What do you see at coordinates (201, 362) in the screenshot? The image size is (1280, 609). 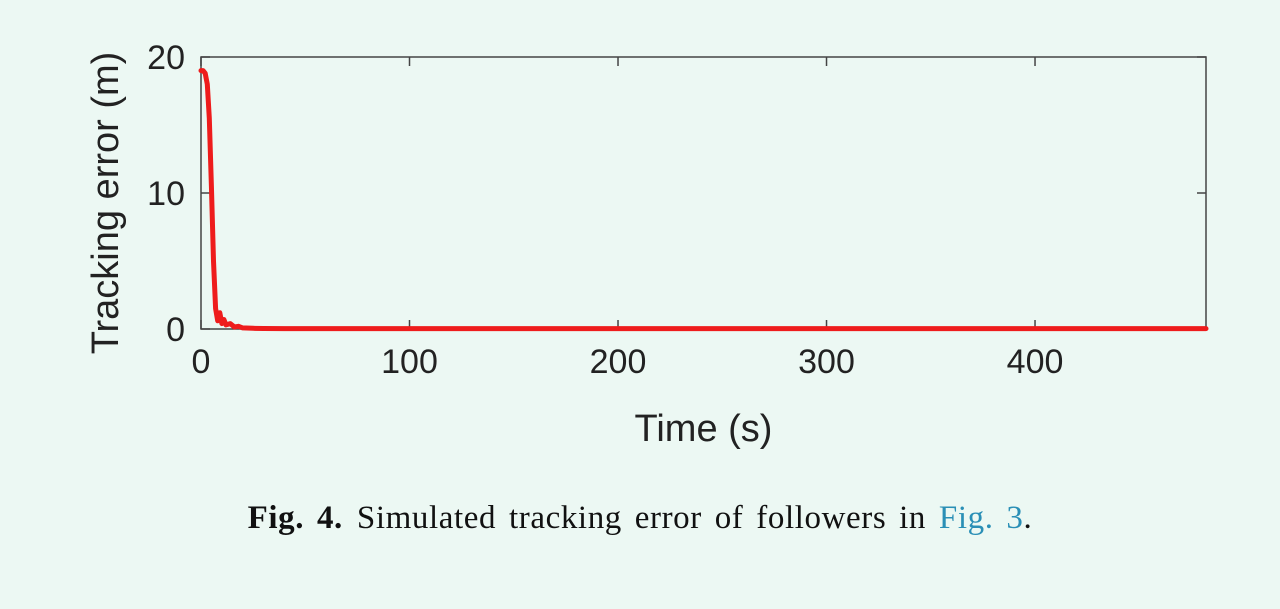 I see `x-tick-label: 0` at bounding box center [201, 362].